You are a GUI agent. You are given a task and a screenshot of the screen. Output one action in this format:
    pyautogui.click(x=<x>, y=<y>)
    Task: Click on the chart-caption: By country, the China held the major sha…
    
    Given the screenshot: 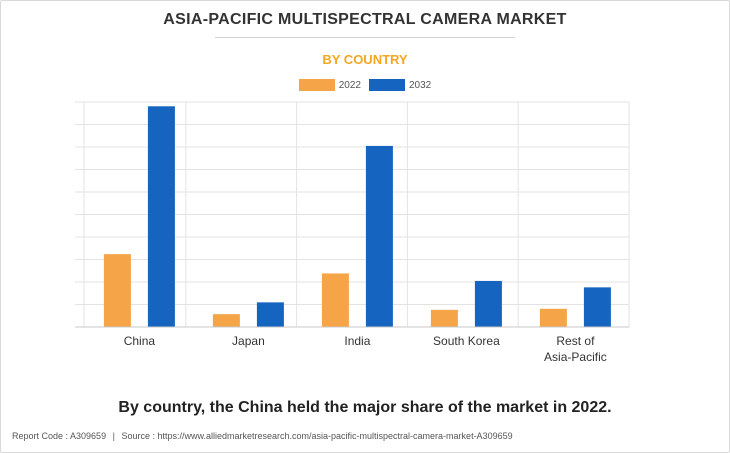 What is the action you would take?
    pyautogui.click(x=365, y=407)
    